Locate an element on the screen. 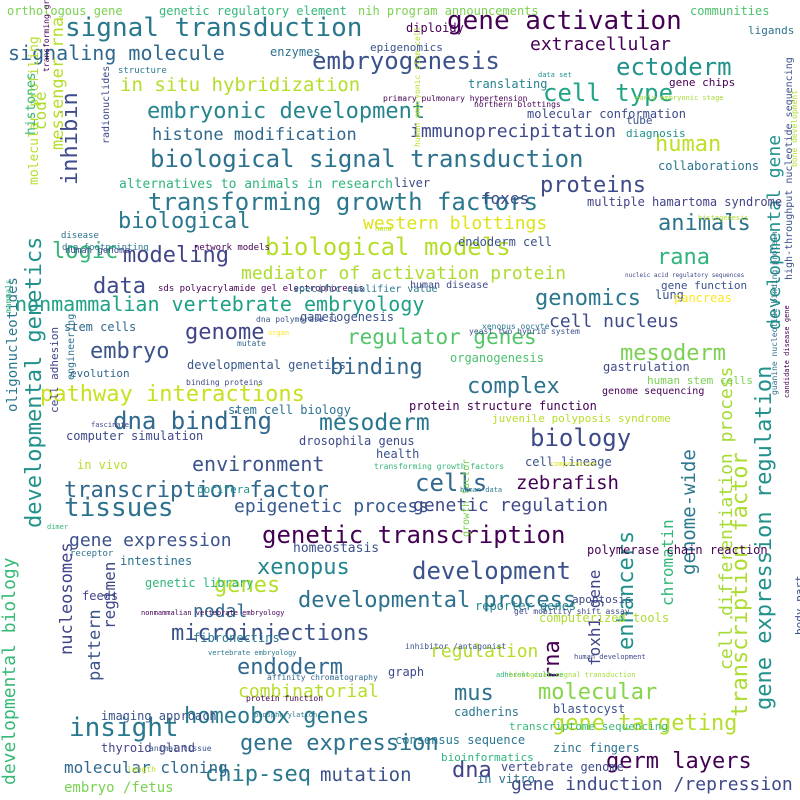  cloud-word: hand is located at coordinates (383, 229).